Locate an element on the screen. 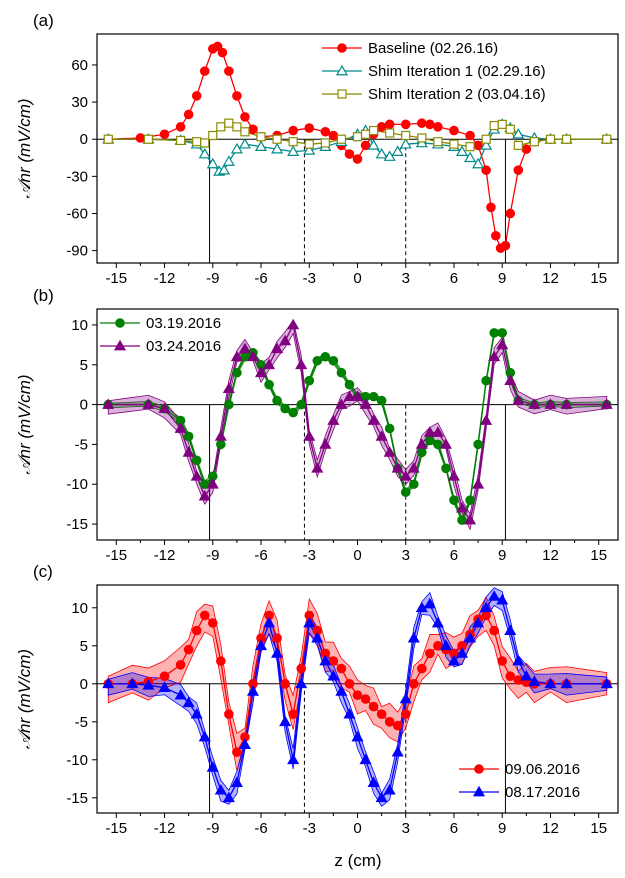 The height and width of the screenshot is (878, 625). x-tick-label: -15 is located at coordinates (116, 278).